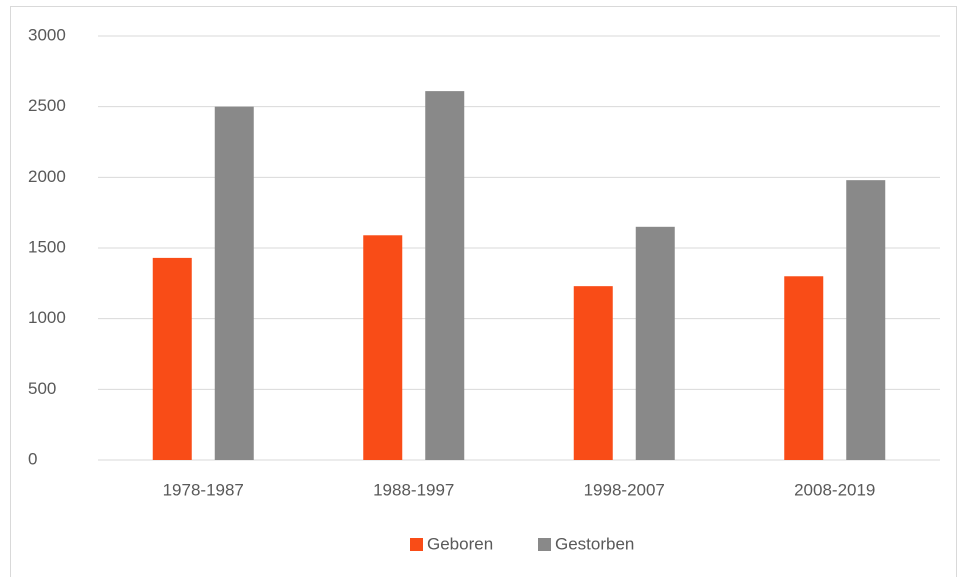 This screenshot has height=577, width=959. Describe the element at coordinates (47, 176) in the screenshot. I see `y-tick-label: 2000` at that location.